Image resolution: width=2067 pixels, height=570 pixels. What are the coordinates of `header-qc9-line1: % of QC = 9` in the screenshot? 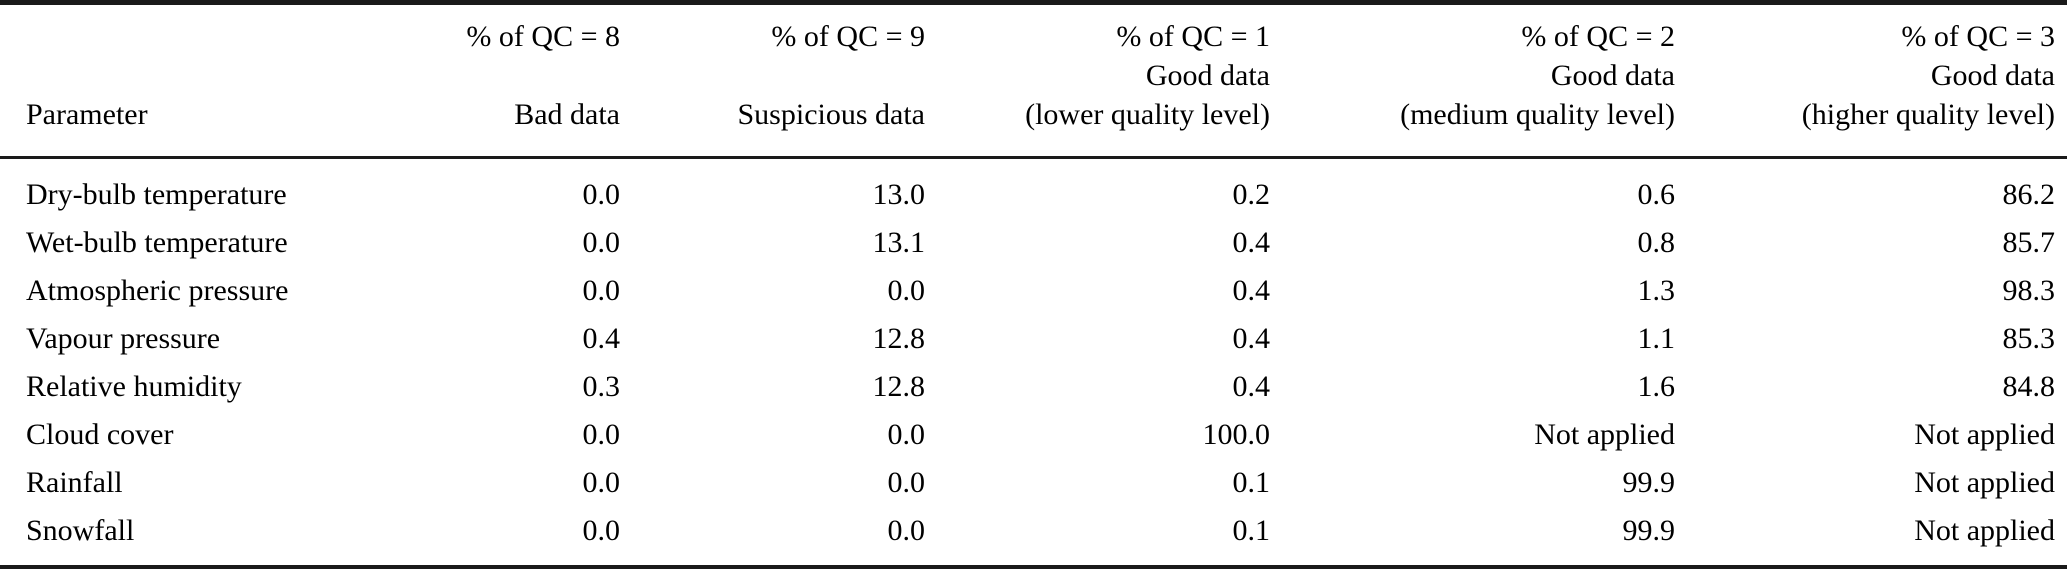 It's located at (848, 36).